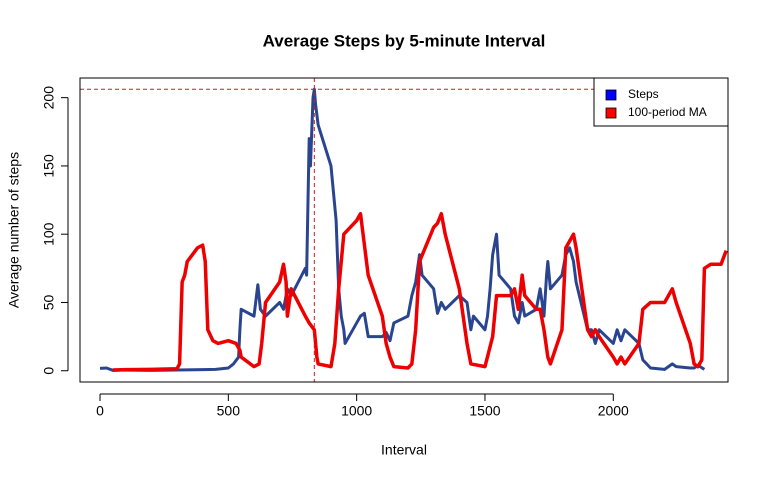 This screenshot has height=480, width=768. Describe the element at coordinates (643, 94) in the screenshot. I see `legend-label: Steps` at that location.